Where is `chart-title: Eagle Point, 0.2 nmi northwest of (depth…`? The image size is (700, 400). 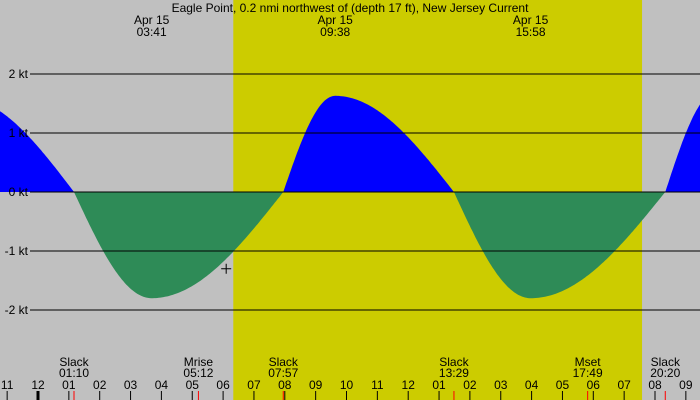 chart-title: Eagle Point, 0.2 nmi northwest of (depth… is located at coordinates (351, 8).